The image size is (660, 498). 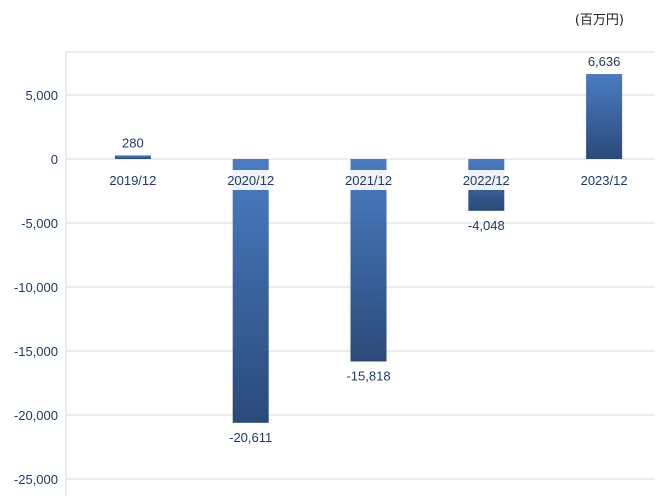 I want to click on category-label: 2019/12, so click(x=132, y=180).